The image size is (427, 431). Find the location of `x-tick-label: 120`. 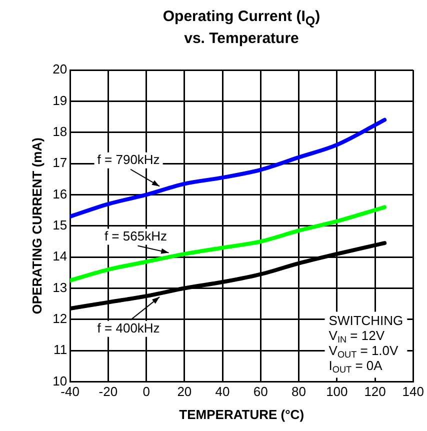

x-tick-label: 120 is located at coordinates (375, 392).